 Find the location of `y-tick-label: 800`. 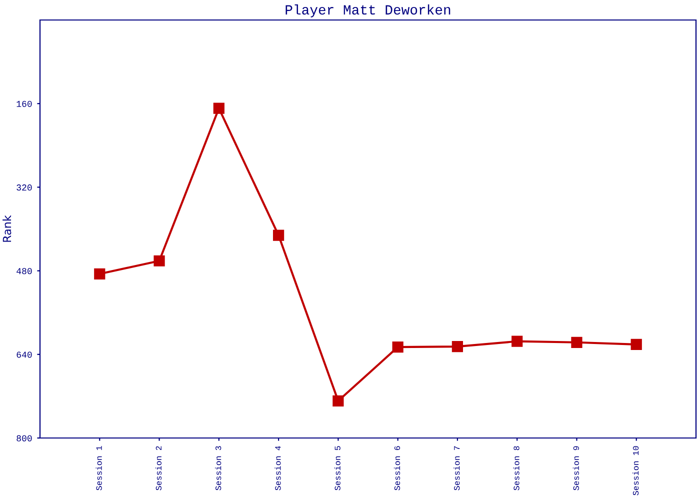

y-tick-label: 800 is located at coordinates (24, 438).